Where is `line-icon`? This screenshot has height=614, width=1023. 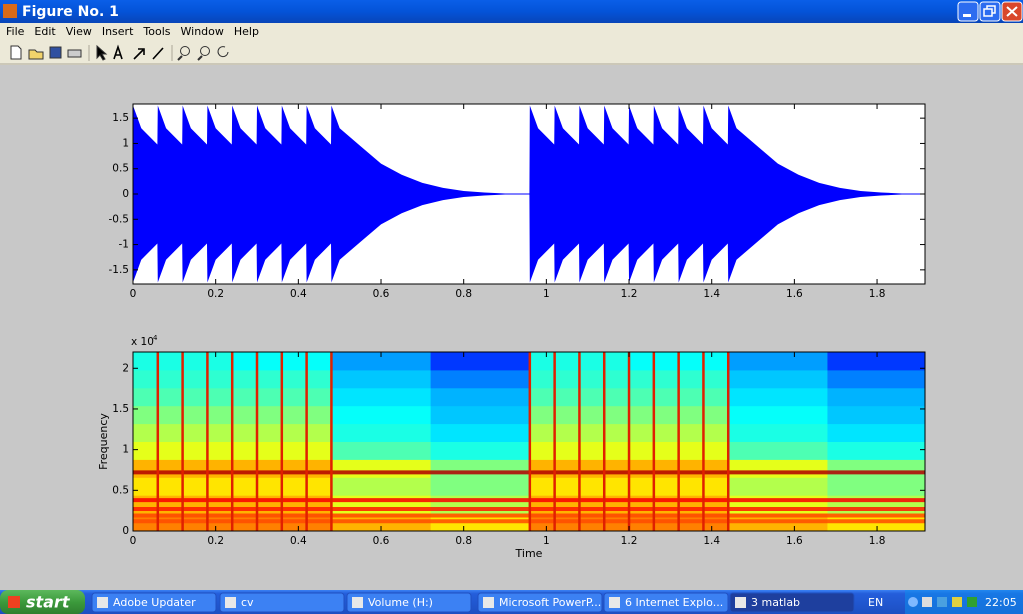
line-icon is located at coordinates (158, 53).